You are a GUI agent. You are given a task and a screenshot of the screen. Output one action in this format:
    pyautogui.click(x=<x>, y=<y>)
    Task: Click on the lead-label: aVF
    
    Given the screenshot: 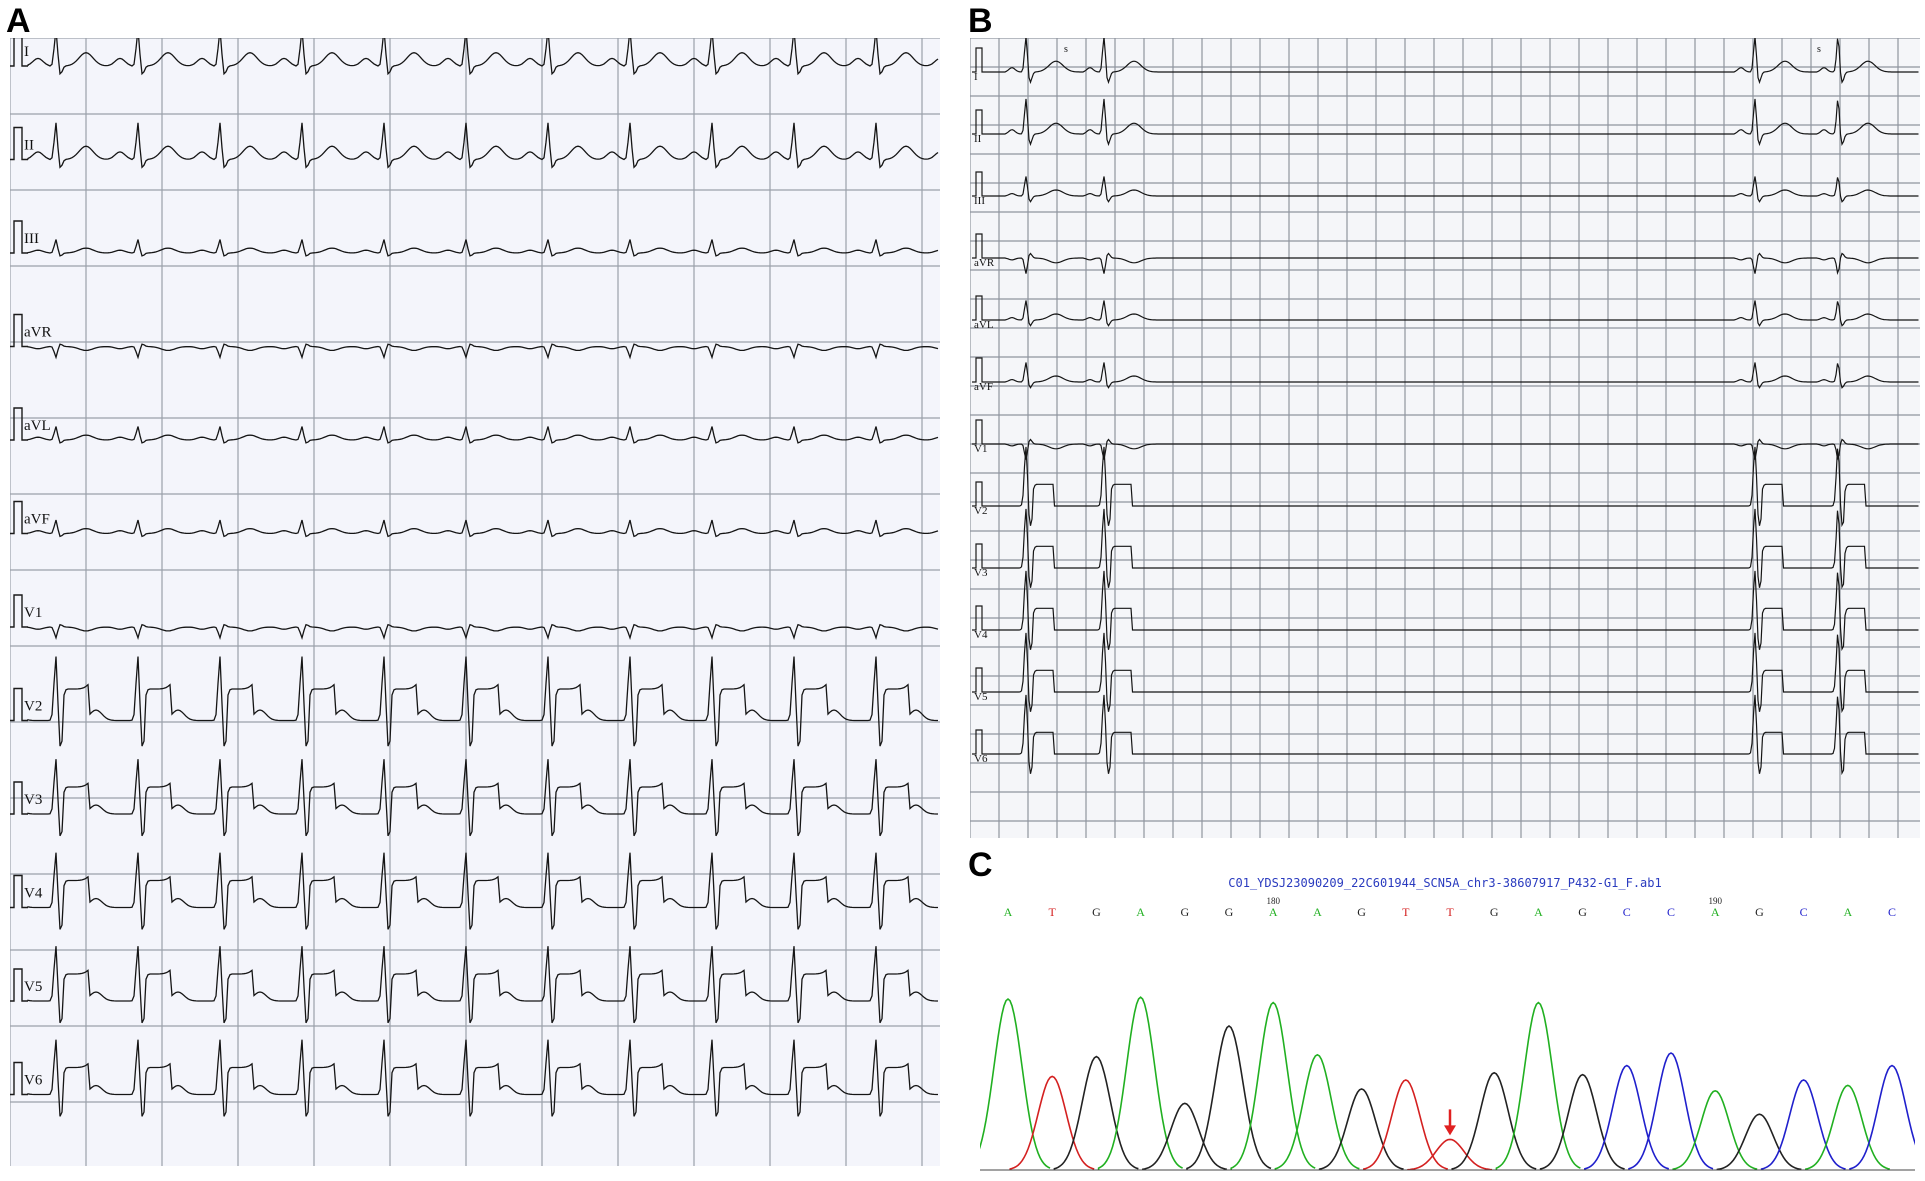 What is the action you would take?
    pyautogui.click(x=983, y=387)
    